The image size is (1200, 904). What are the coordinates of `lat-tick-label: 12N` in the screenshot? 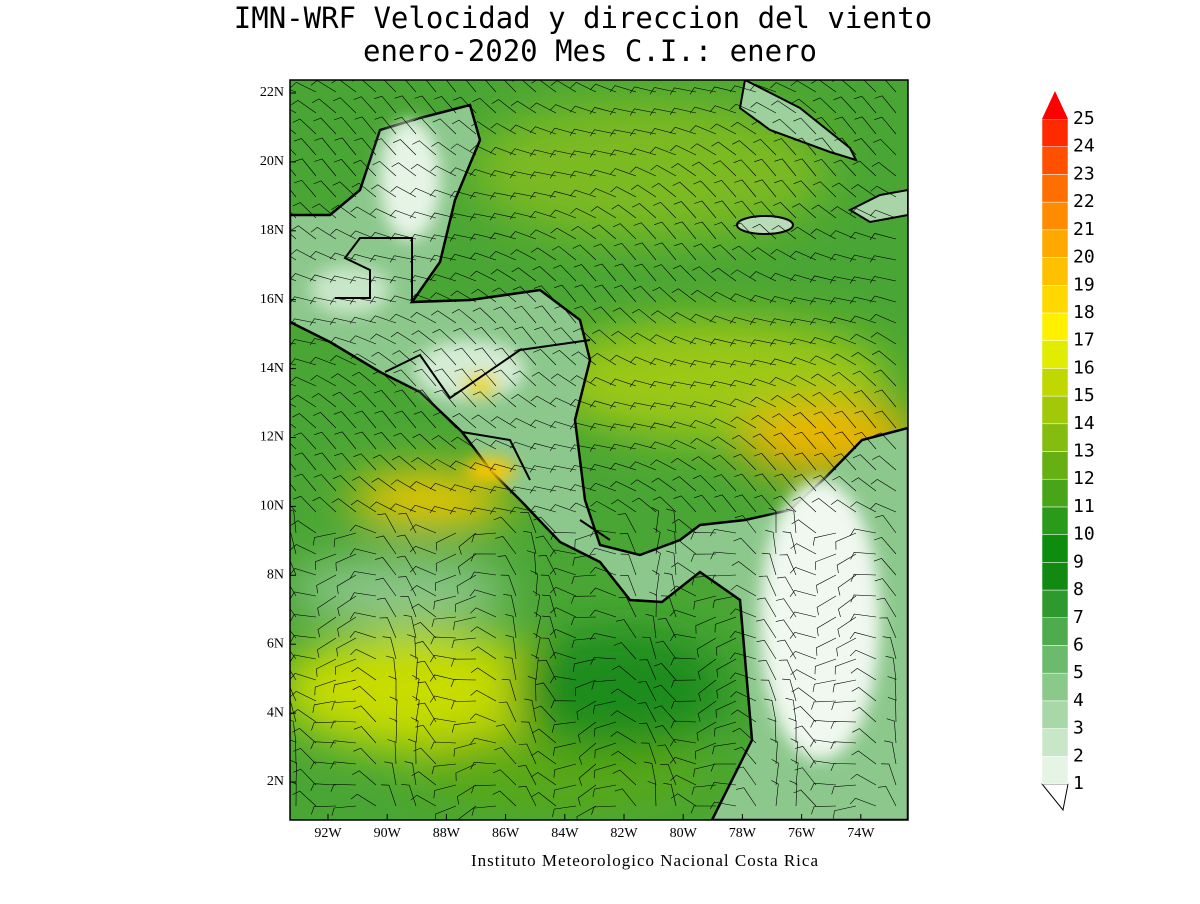 It's located at (272, 437).